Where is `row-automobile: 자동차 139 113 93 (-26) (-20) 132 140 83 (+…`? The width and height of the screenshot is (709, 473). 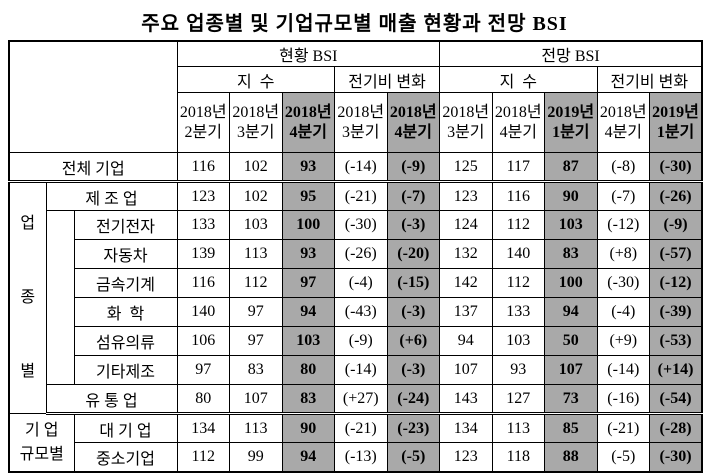 row-automobile: 자동차 139 113 93 (-26) (-20) 132 140 83 (+… is located at coordinates (356, 254).